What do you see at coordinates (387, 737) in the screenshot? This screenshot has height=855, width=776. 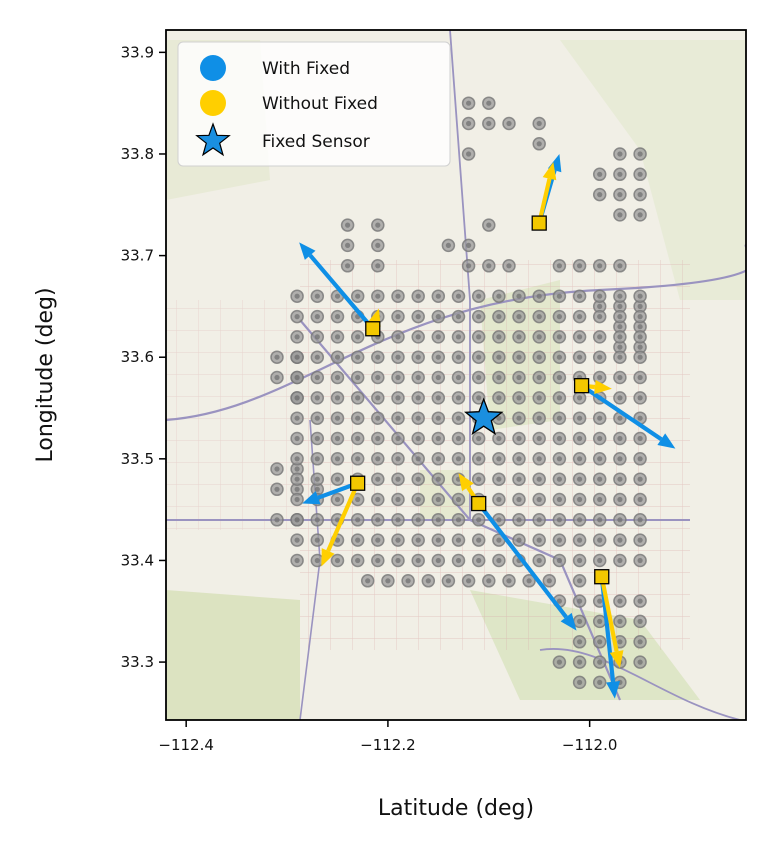 I see `x-axis-ticks: −112.4 −112.2 −112.0` at bounding box center [387, 737].